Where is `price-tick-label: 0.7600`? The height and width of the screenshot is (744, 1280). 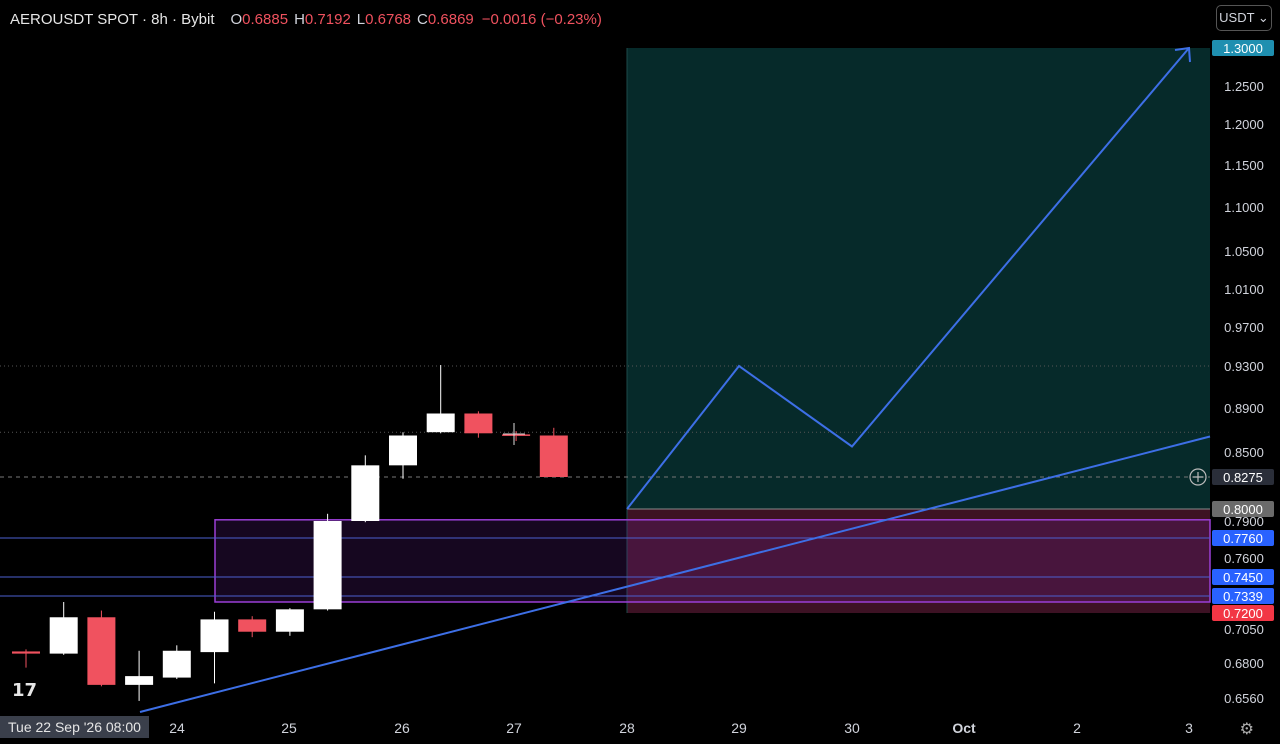
price-tick-label: 0.7600 is located at coordinates (1244, 558).